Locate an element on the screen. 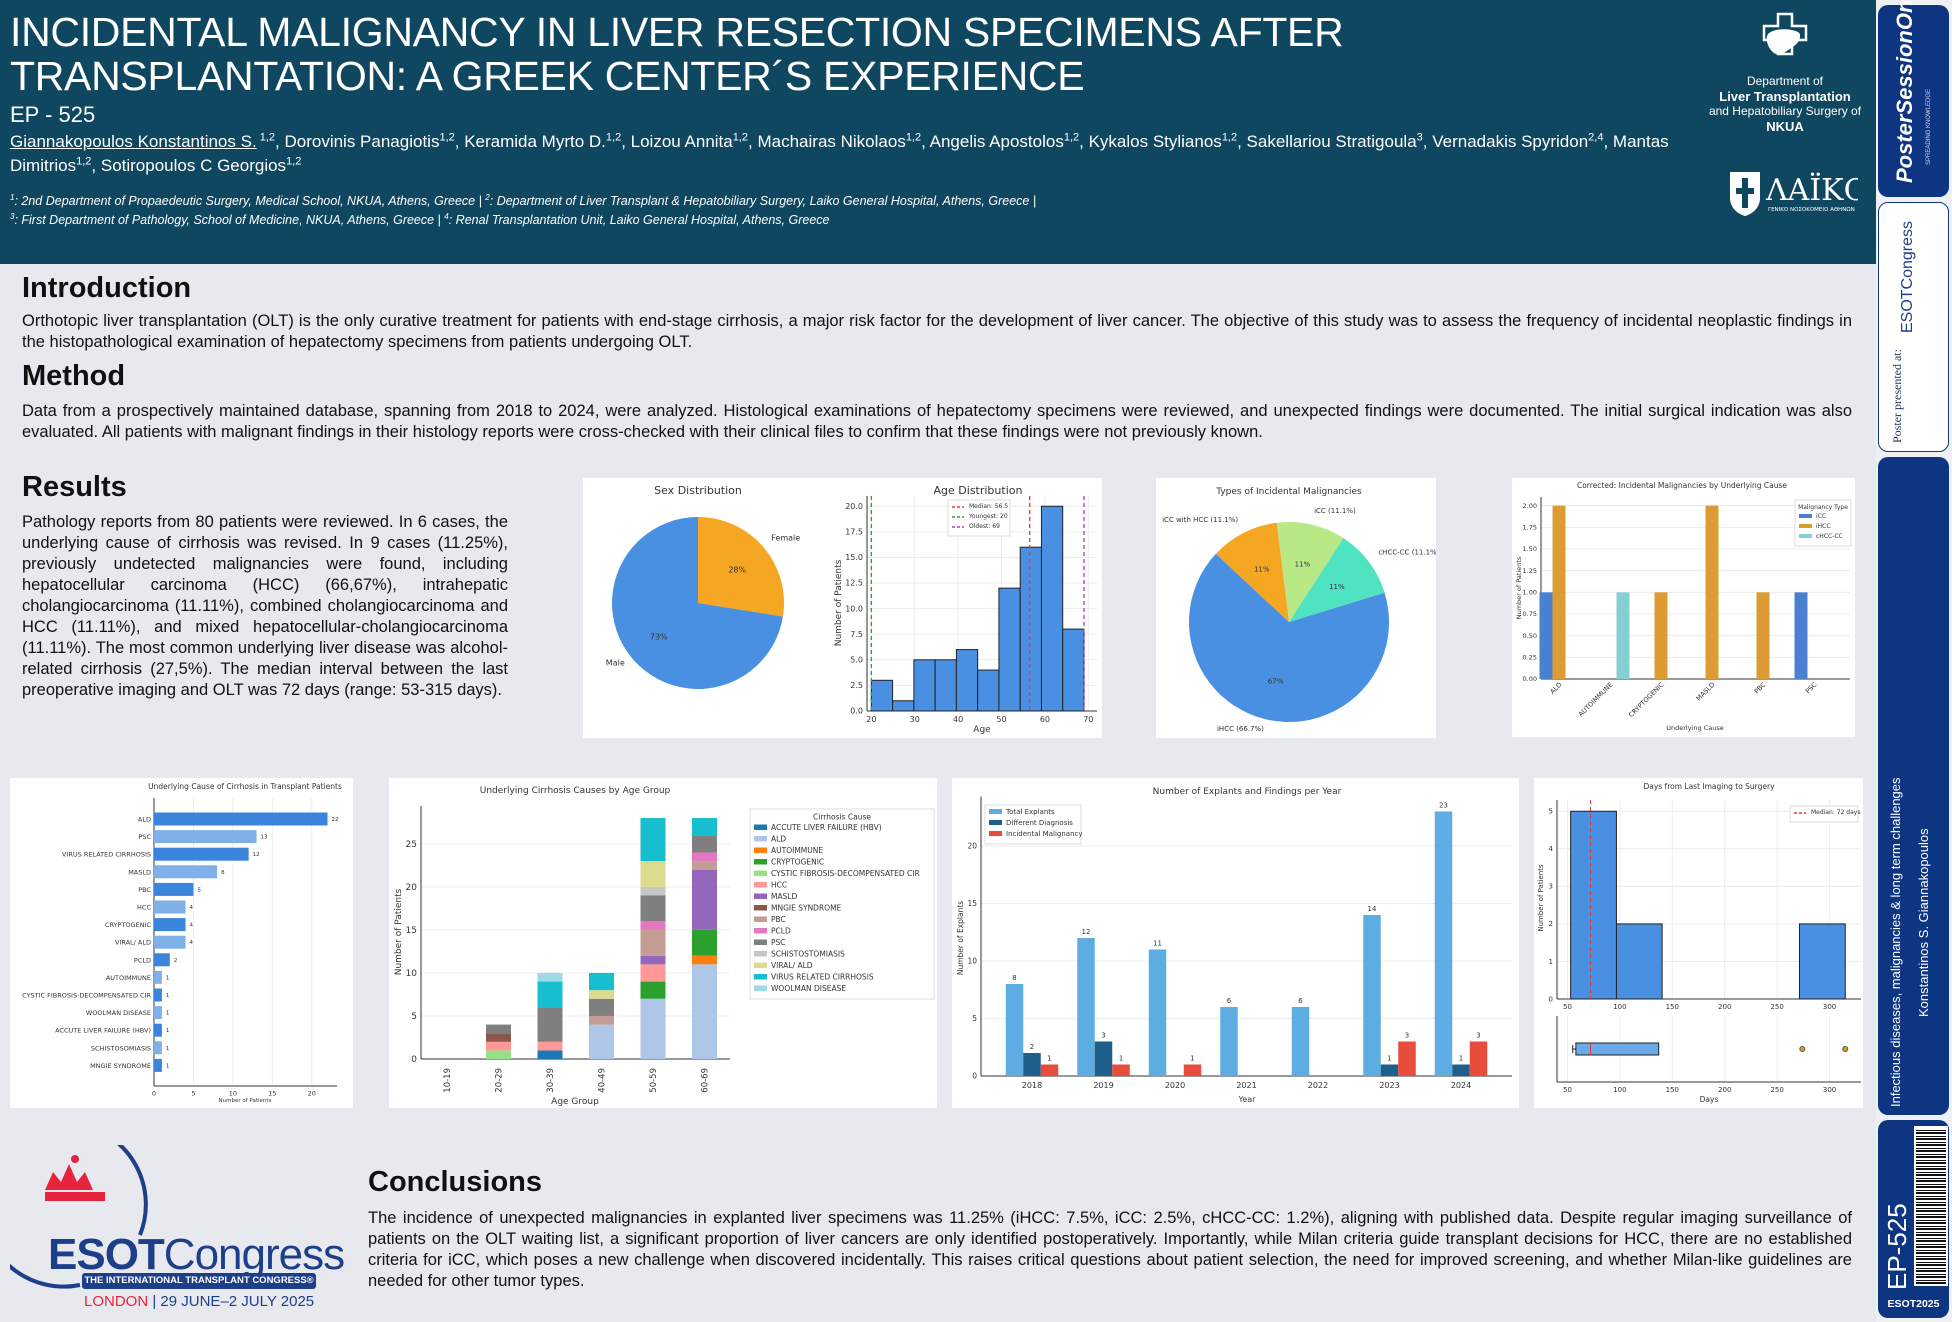  city-text: LONDON is located at coordinates (116, 1301).